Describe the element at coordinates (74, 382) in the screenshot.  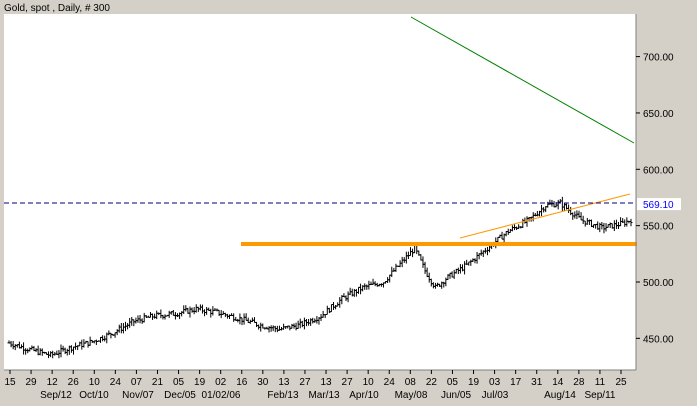
I see `x-tick-label: 26` at that location.